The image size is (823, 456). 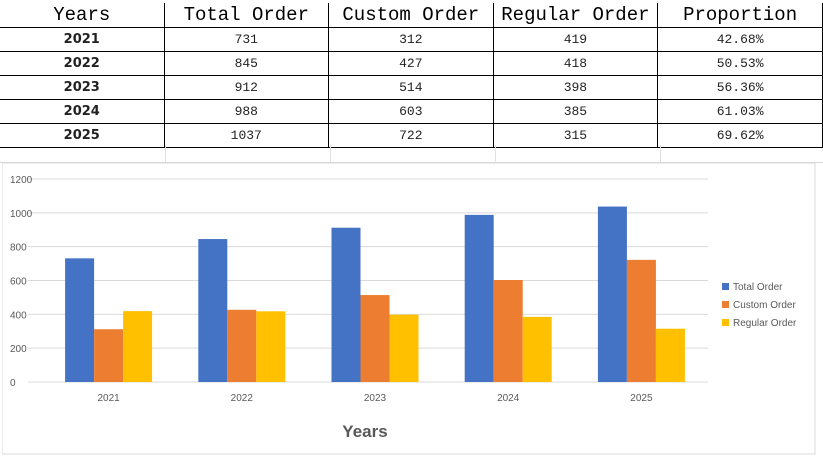 I want to click on y-tick-label: 1200, so click(x=21, y=180).